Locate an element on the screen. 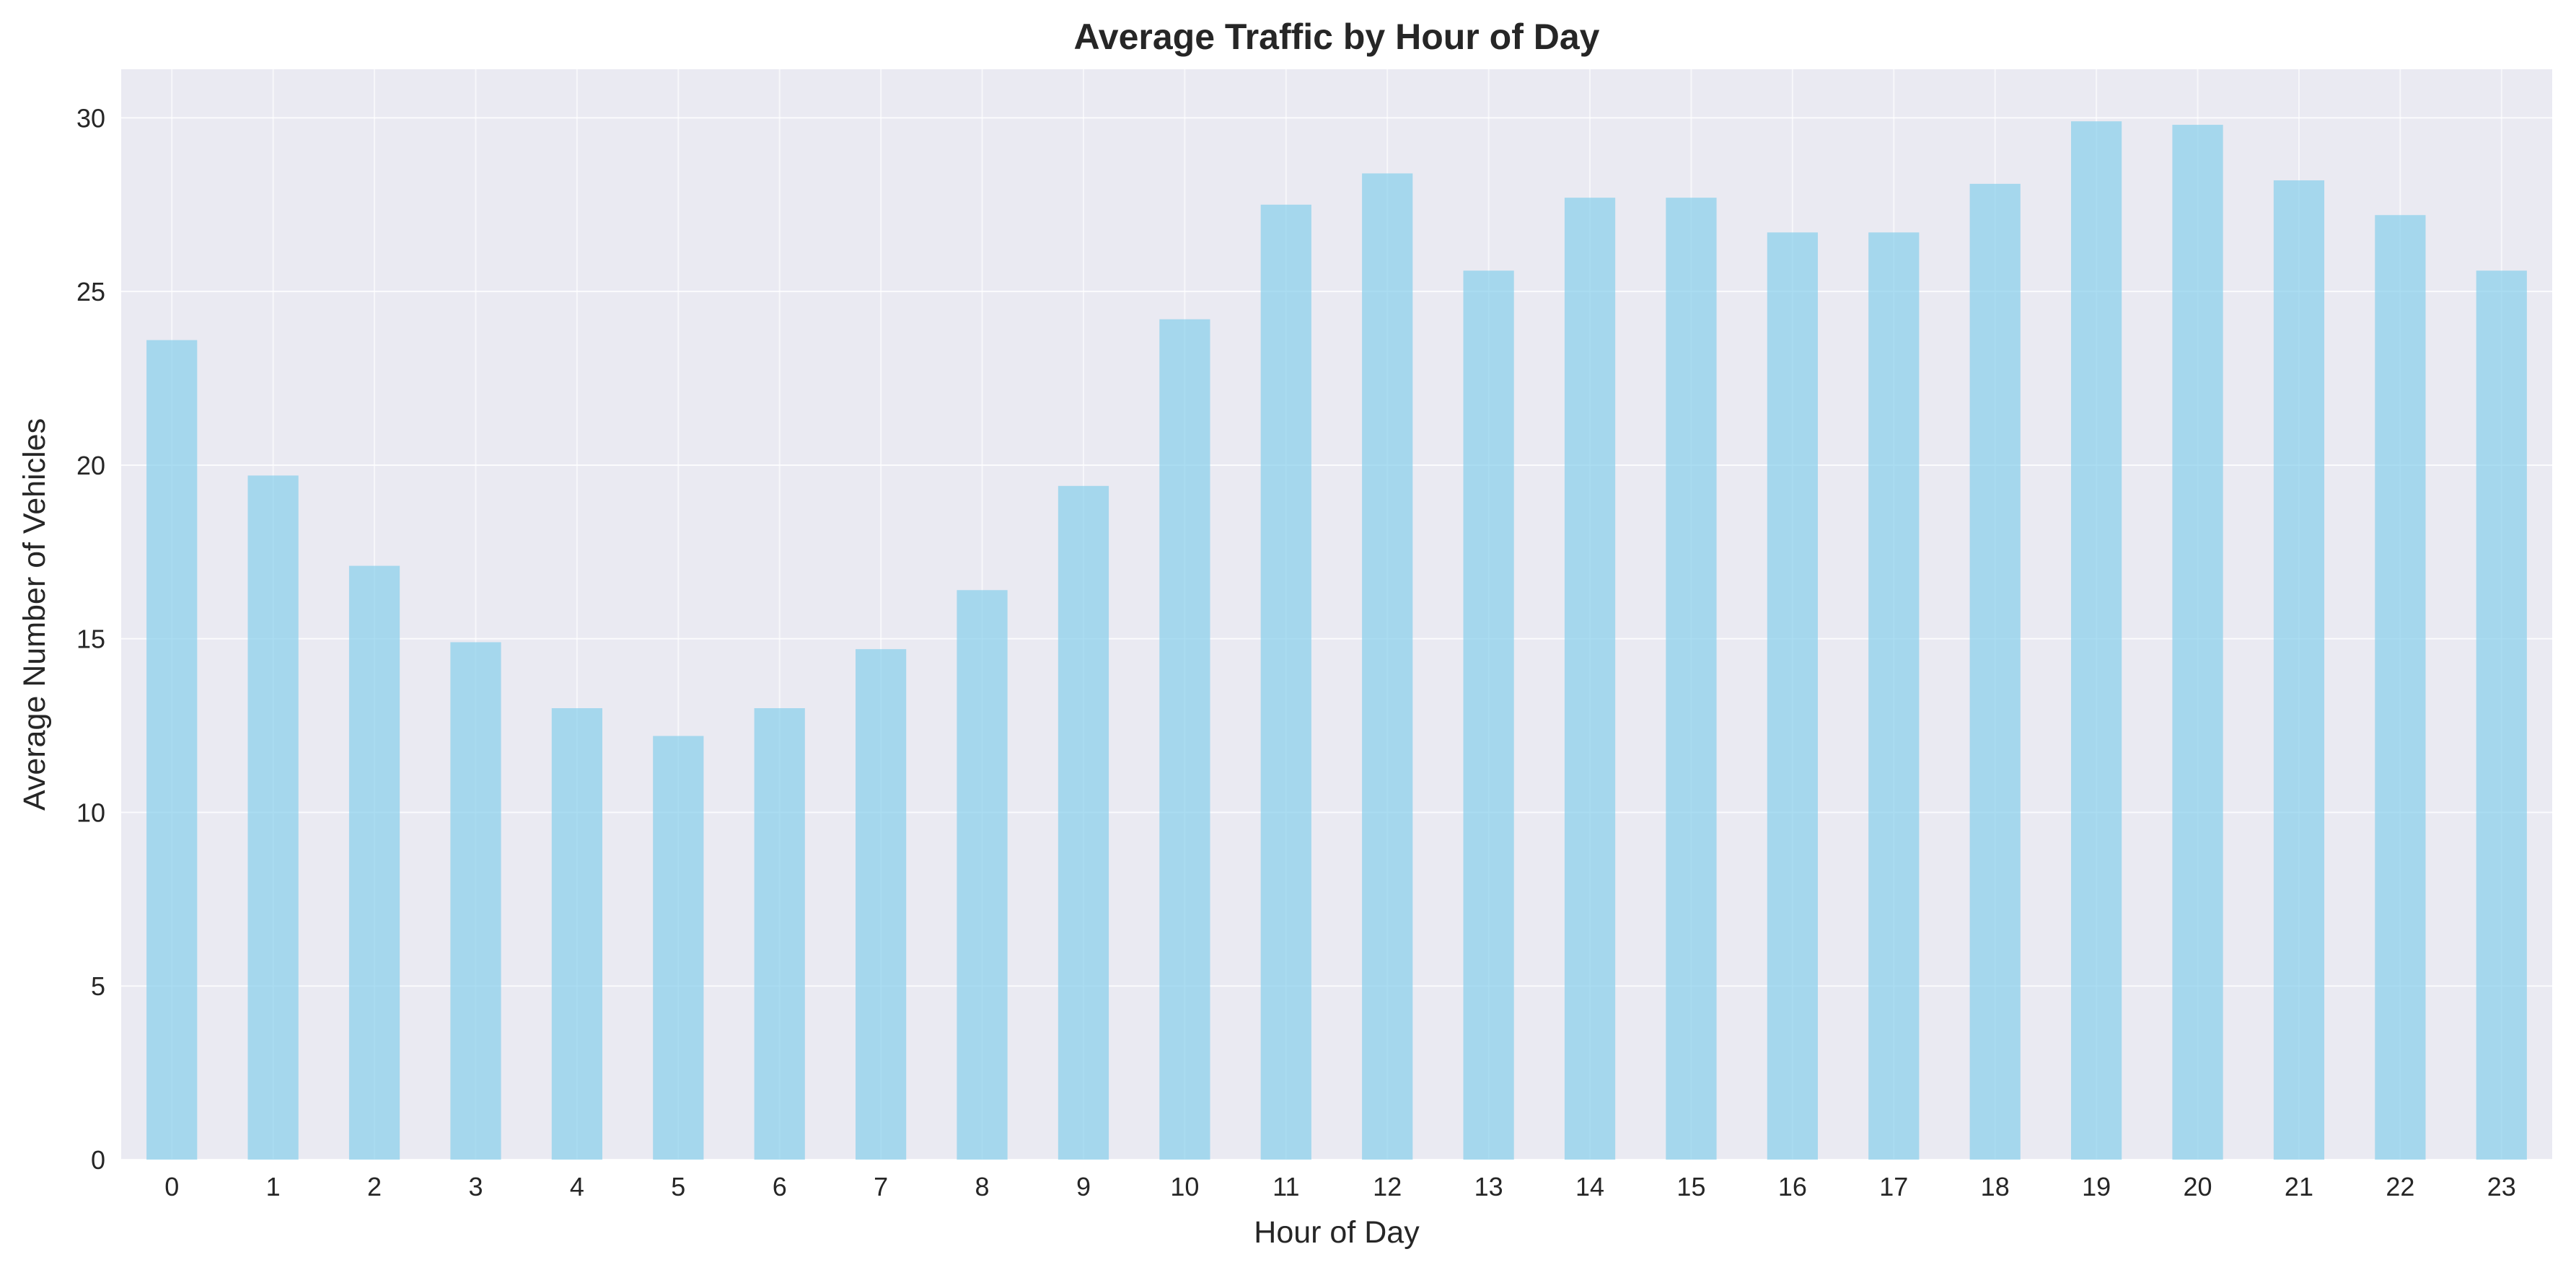 The image size is (2576, 1275). x-tick-labels: 0 1 2 3 4 5 6 7 8 9 10 11 12 13 14 15 16 17 18 19 20 21 22 23 is located at coordinates (1340, 1186).